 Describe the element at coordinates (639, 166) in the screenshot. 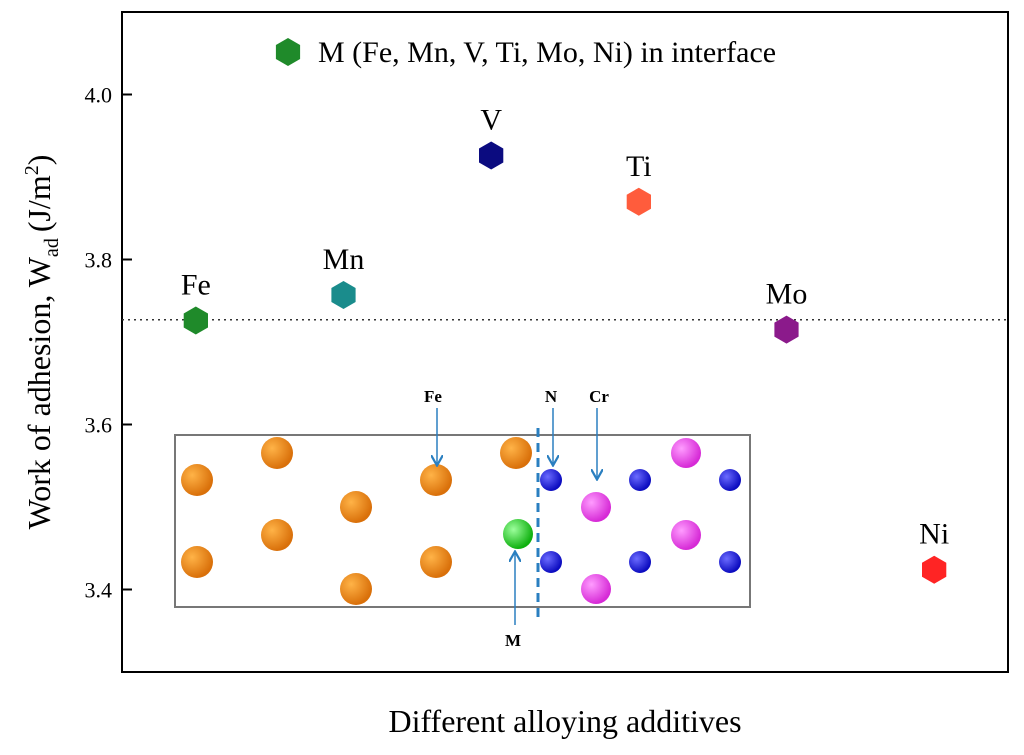

I see `point-label: Ti` at that location.